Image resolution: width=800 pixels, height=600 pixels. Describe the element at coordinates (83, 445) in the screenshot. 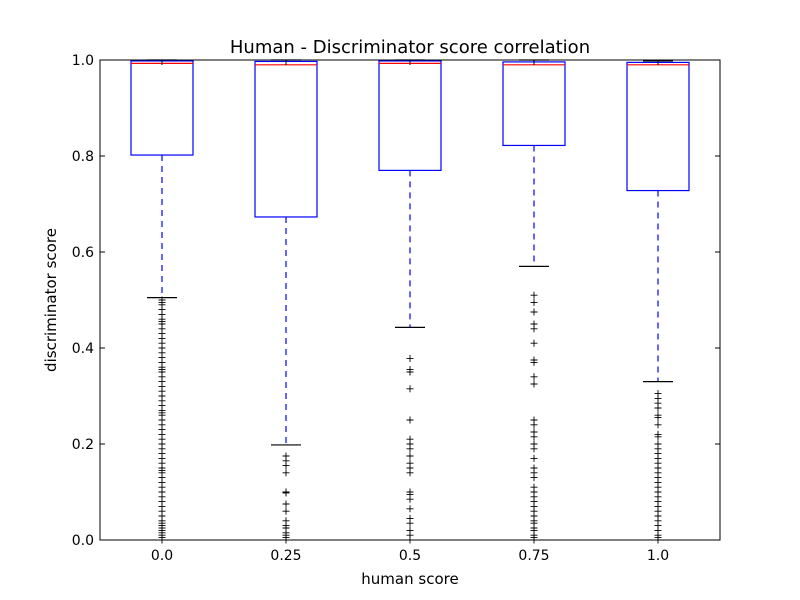

I see `y-tick-label: 0.2` at that location.